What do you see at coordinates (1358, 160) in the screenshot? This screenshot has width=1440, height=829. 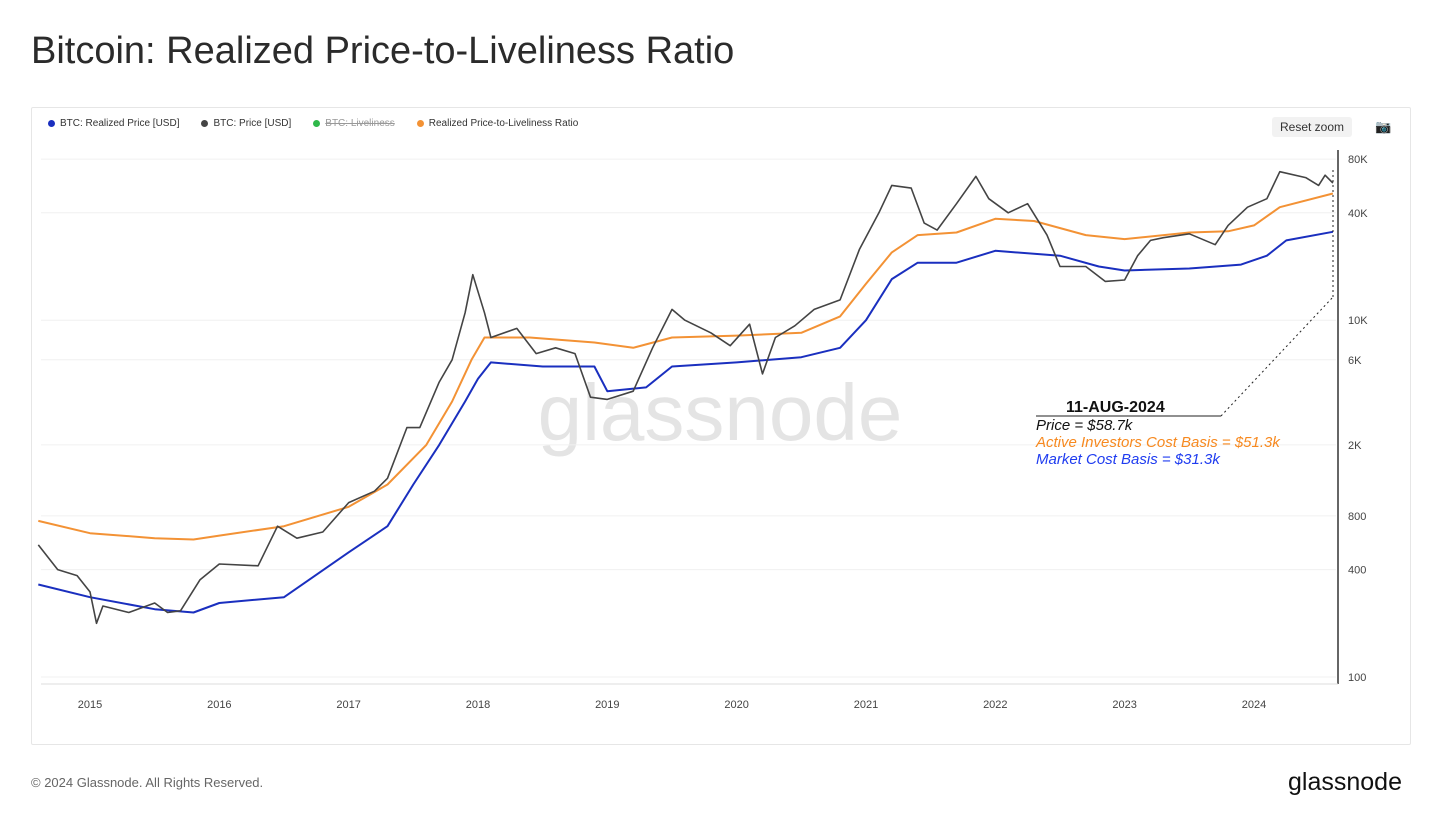 I see `y-tick-label: 80K` at bounding box center [1358, 160].